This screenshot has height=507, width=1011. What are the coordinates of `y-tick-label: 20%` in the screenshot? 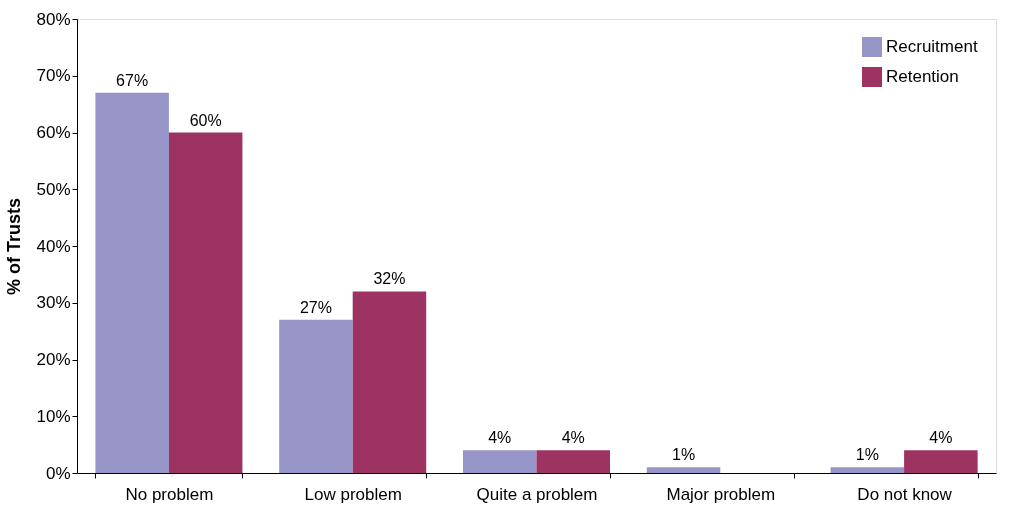 It's located at (53, 359).